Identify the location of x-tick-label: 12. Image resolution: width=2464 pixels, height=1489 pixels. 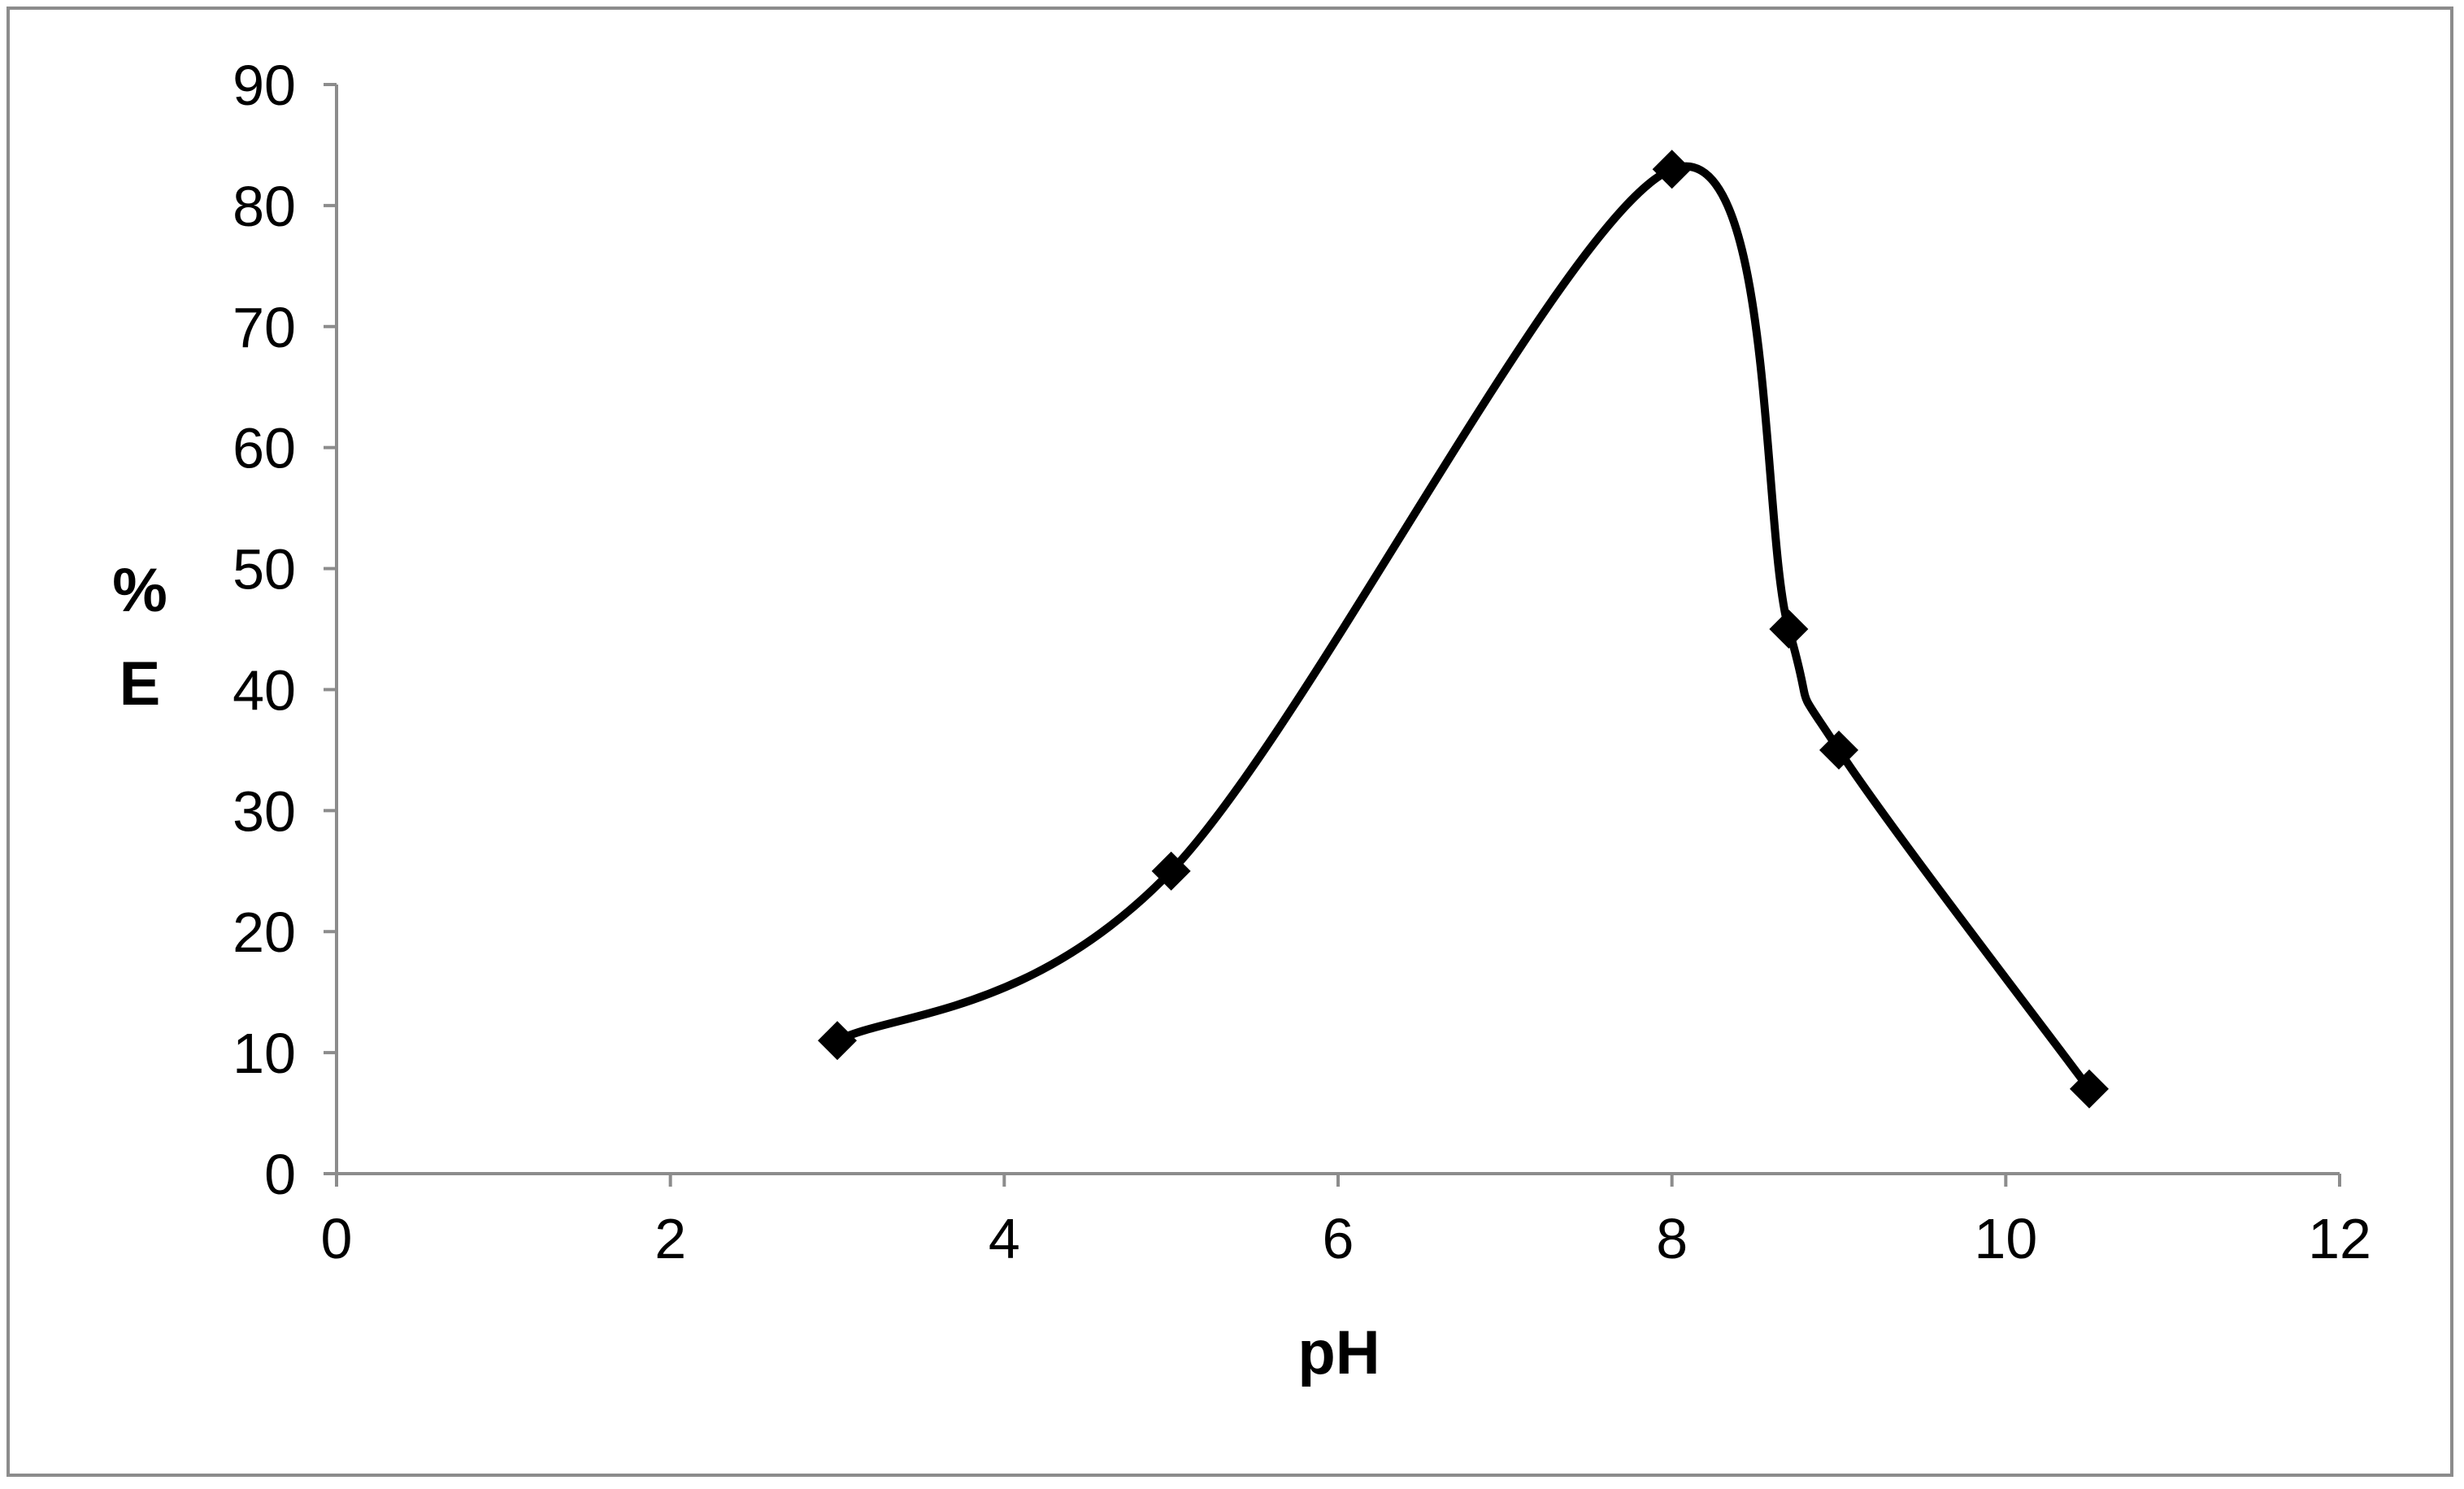
(2339, 1238).